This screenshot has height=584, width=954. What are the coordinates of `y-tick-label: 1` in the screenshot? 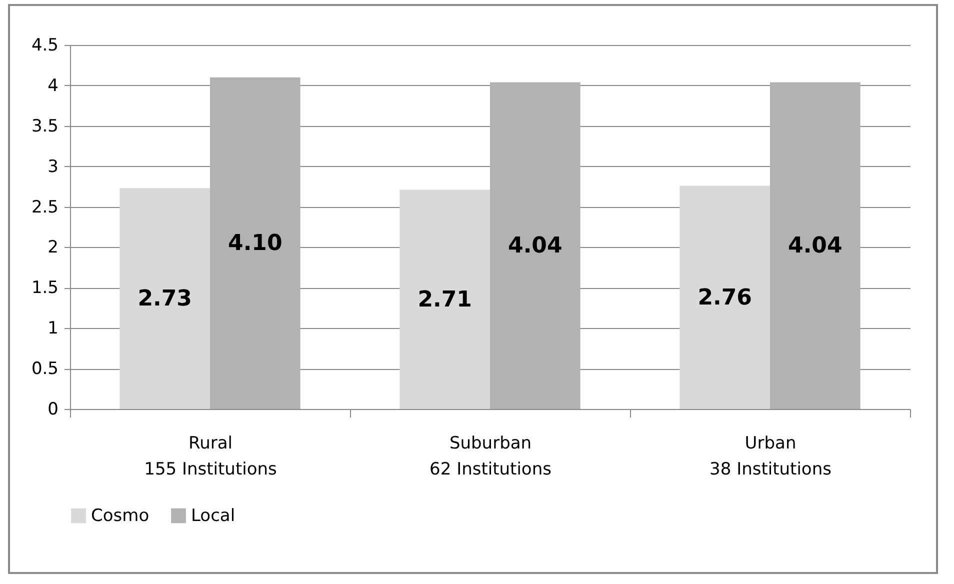 It's located at (53, 328).